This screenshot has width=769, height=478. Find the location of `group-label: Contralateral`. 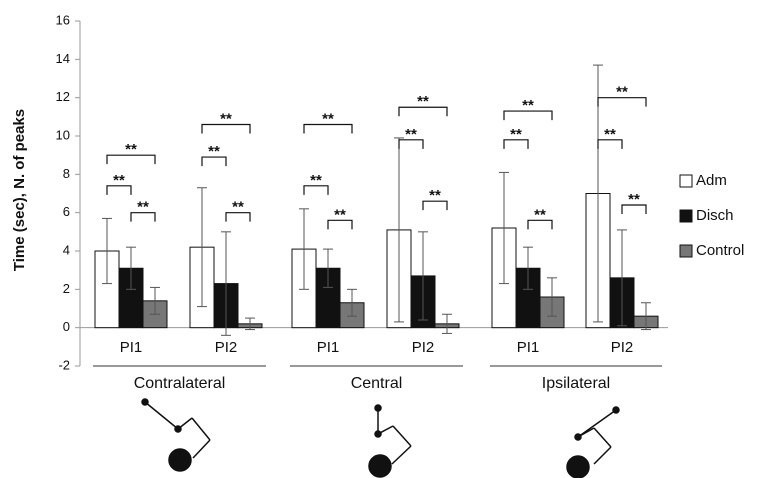

group-label: Contralateral is located at coordinates (180, 383).